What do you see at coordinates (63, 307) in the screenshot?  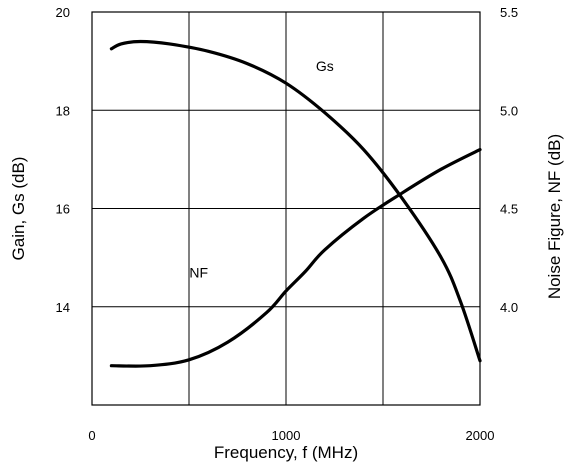 I see `y-left-tick-label: 14` at bounding box center [63, 307].